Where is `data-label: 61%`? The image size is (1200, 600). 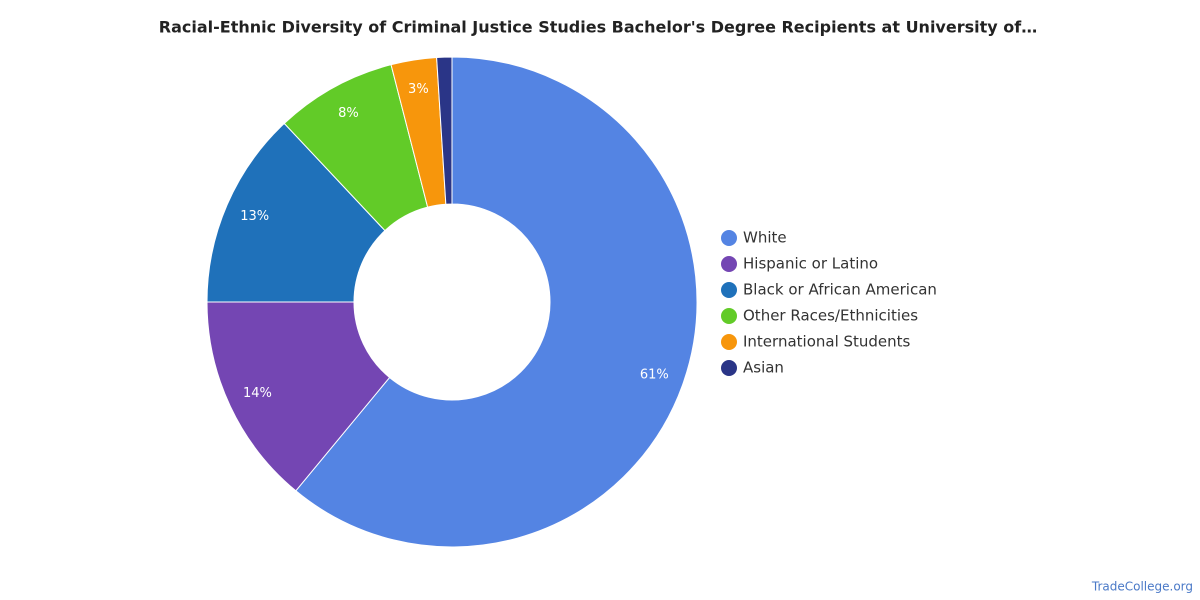
data-label: 61% is located at coordinates (654, 374).